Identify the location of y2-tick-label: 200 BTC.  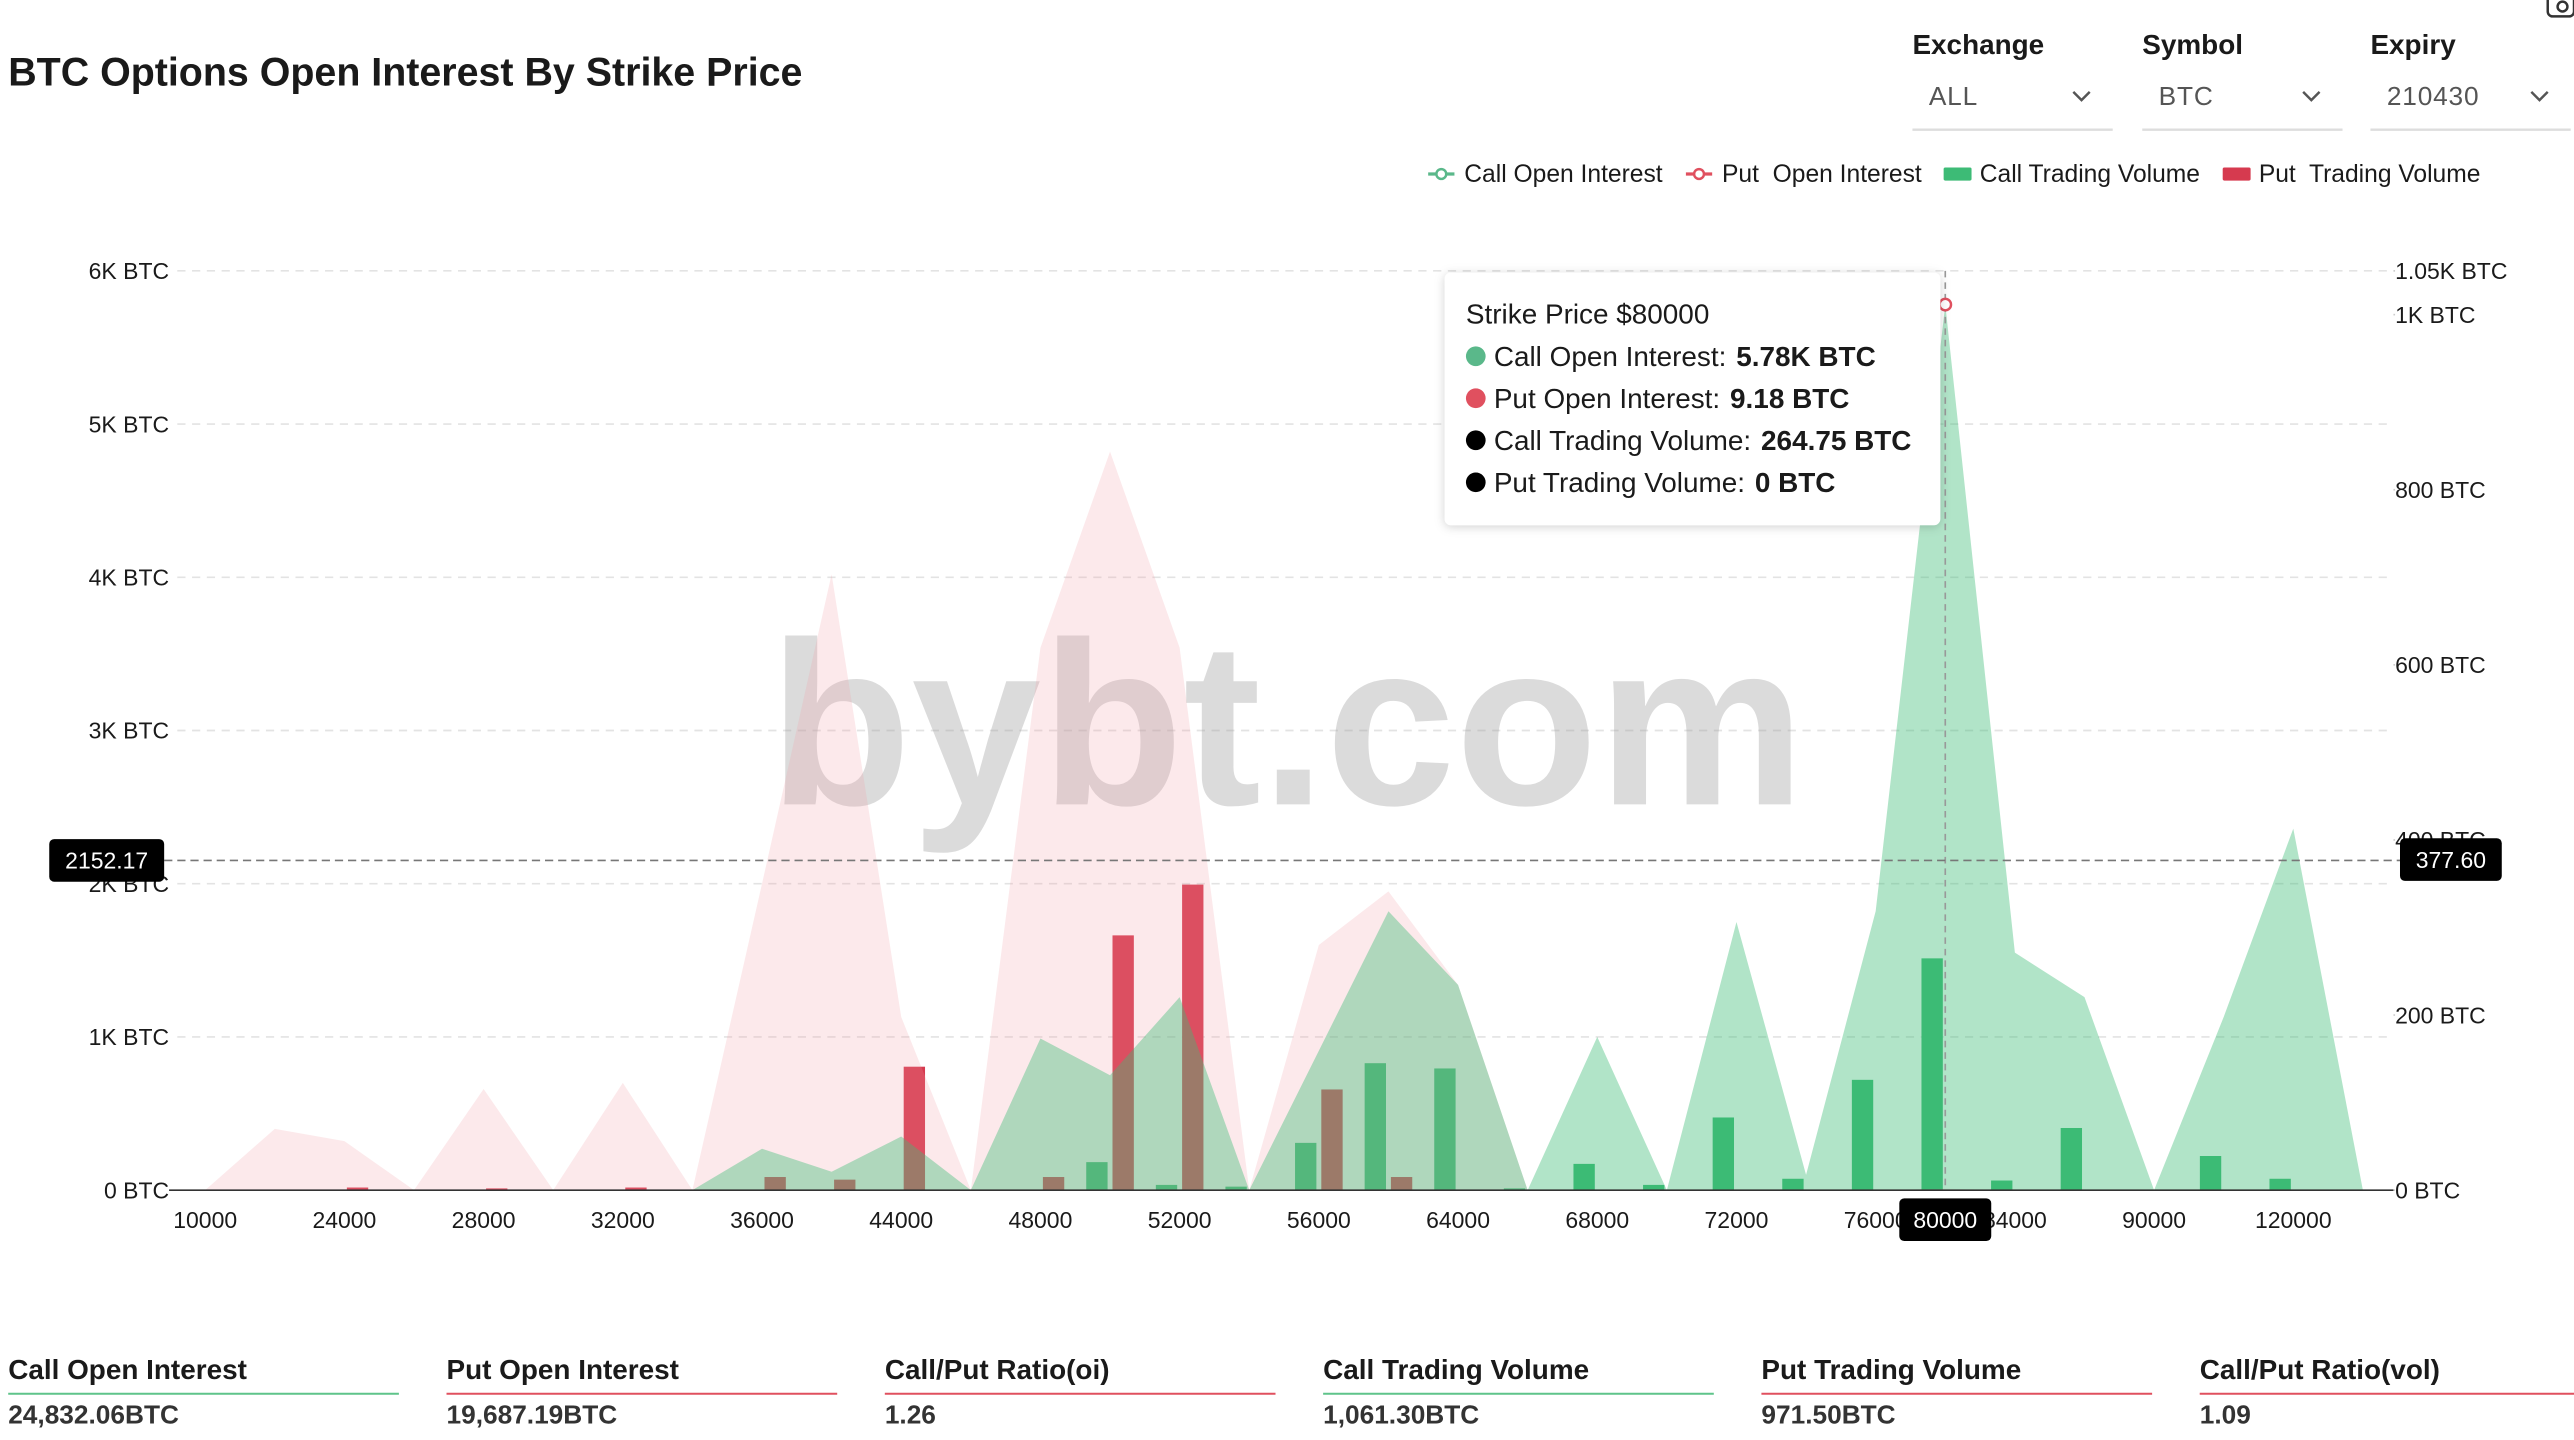
(2440, 1015).